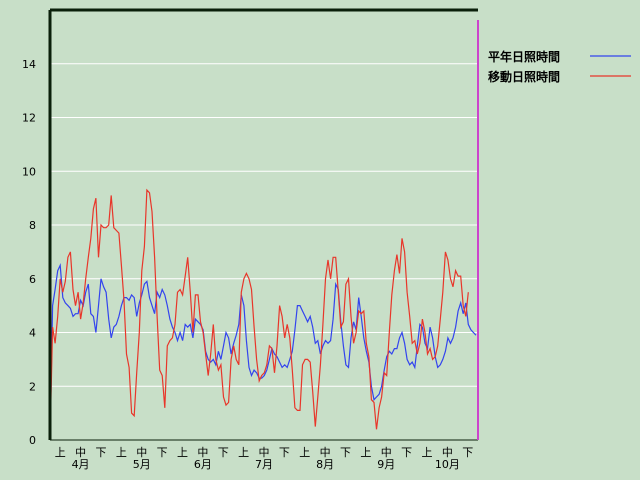 The height and width of the screenshot is (480, 640). Describe the element at coordinates (32, 386) in the screenshot. I see `y-tick-label: 2` at that location.